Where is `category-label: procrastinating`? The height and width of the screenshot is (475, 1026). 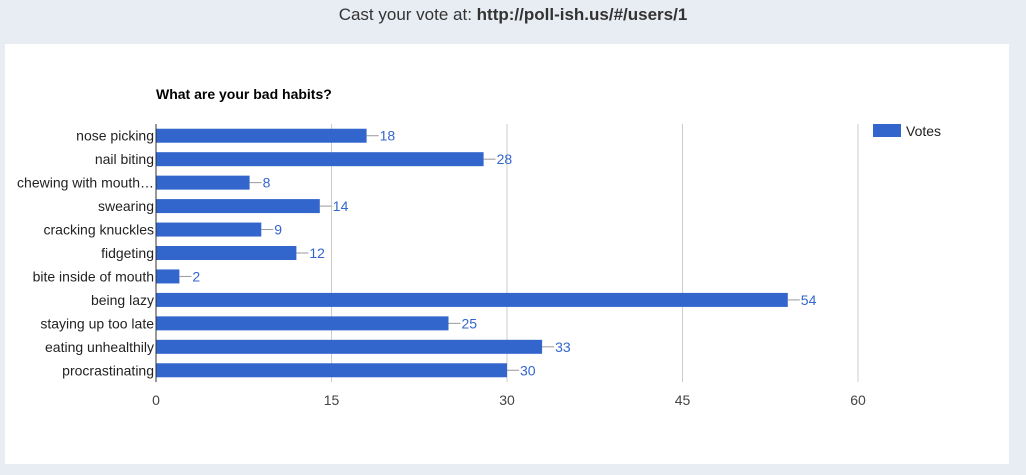 category-label: procrastinating is located at coordinates (108, 370).